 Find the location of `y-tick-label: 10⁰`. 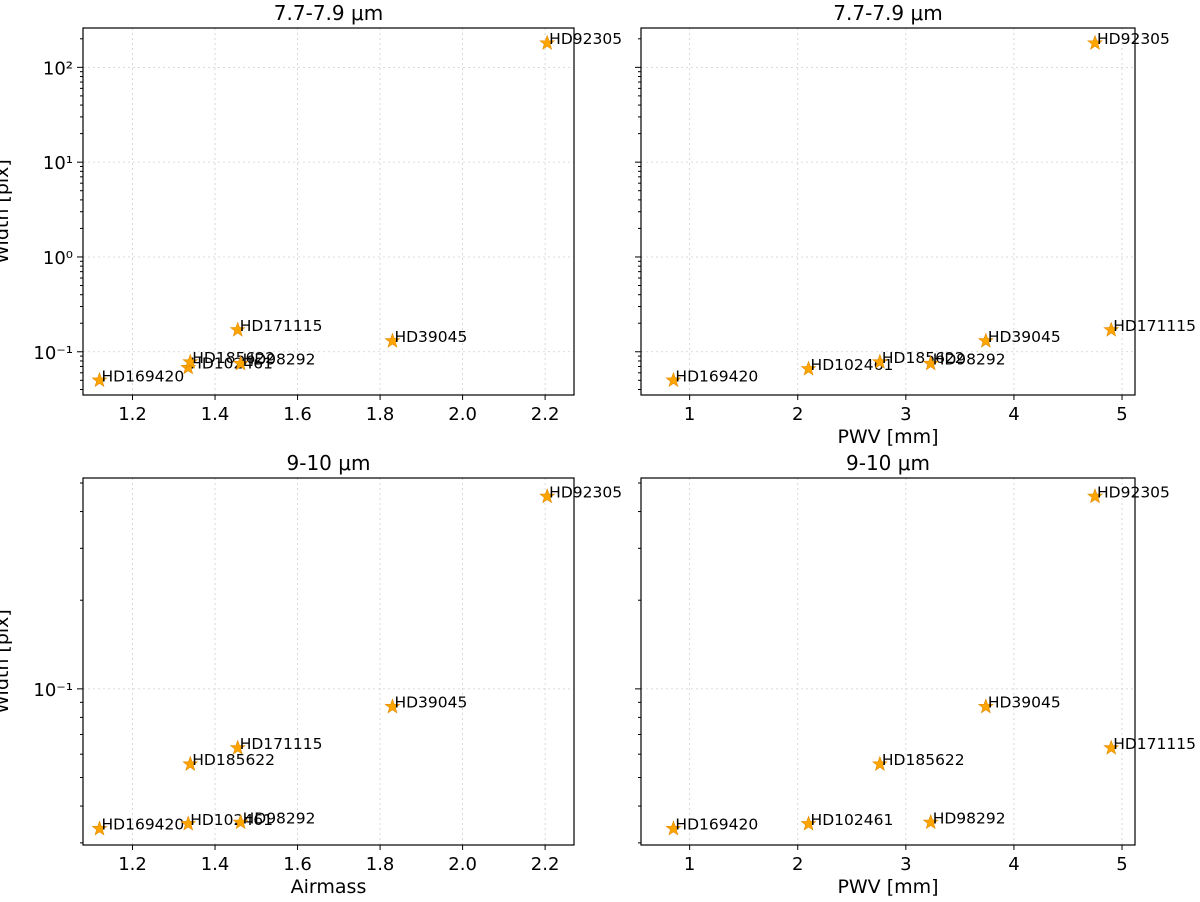

y-tick-label: 10⁰ is located at coordinates (58, 258).